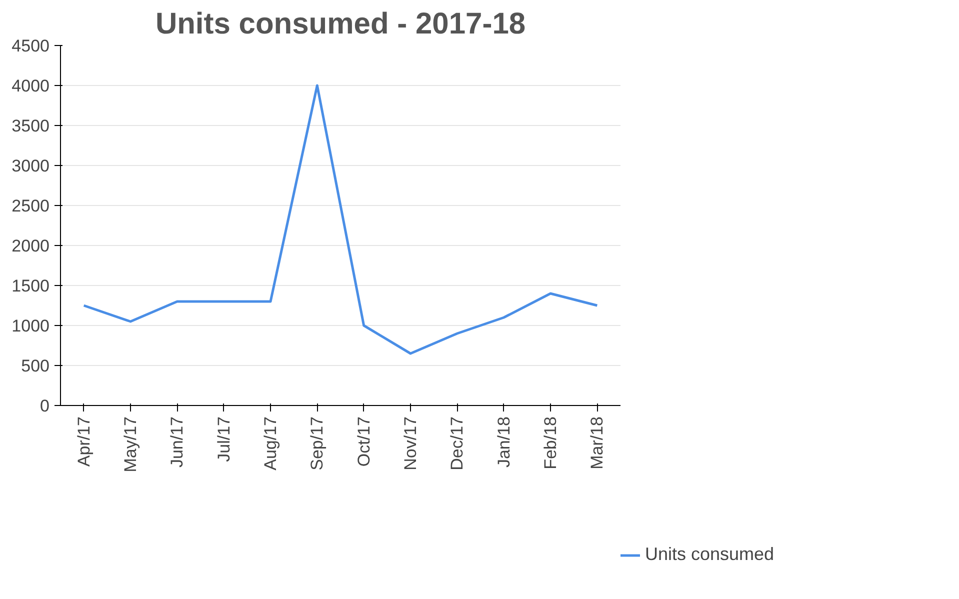  What do you see at coordinates (130, 444) in the screenshot?
I see `x-tick-label: May/17` at bounding box center [130, 444].